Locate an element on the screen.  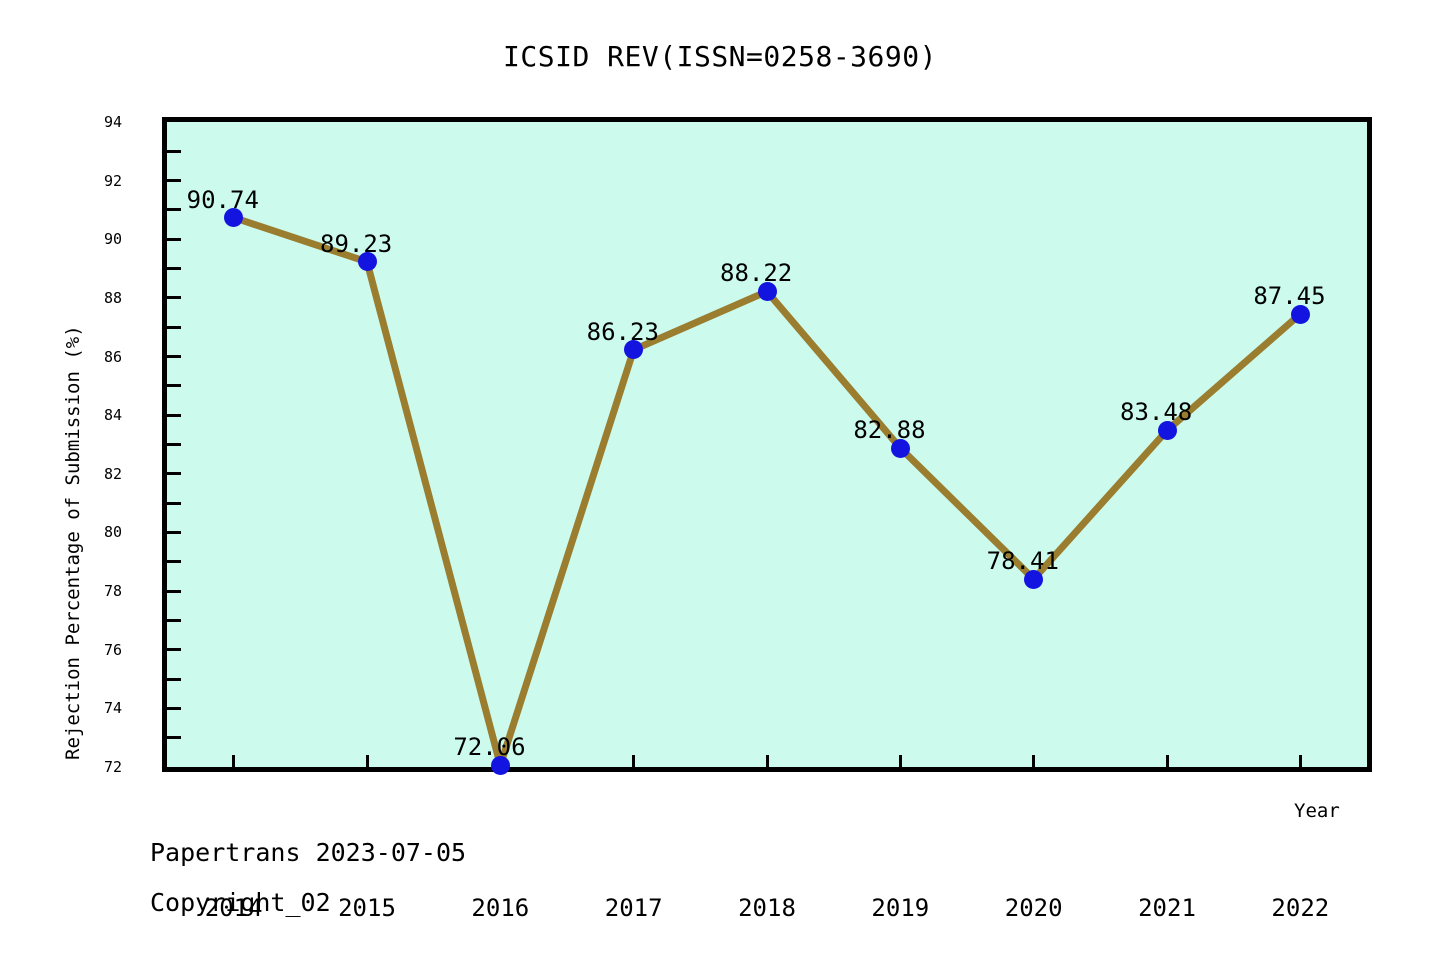
x-tick-label: 2021 is located at coordinates (1167, 908).